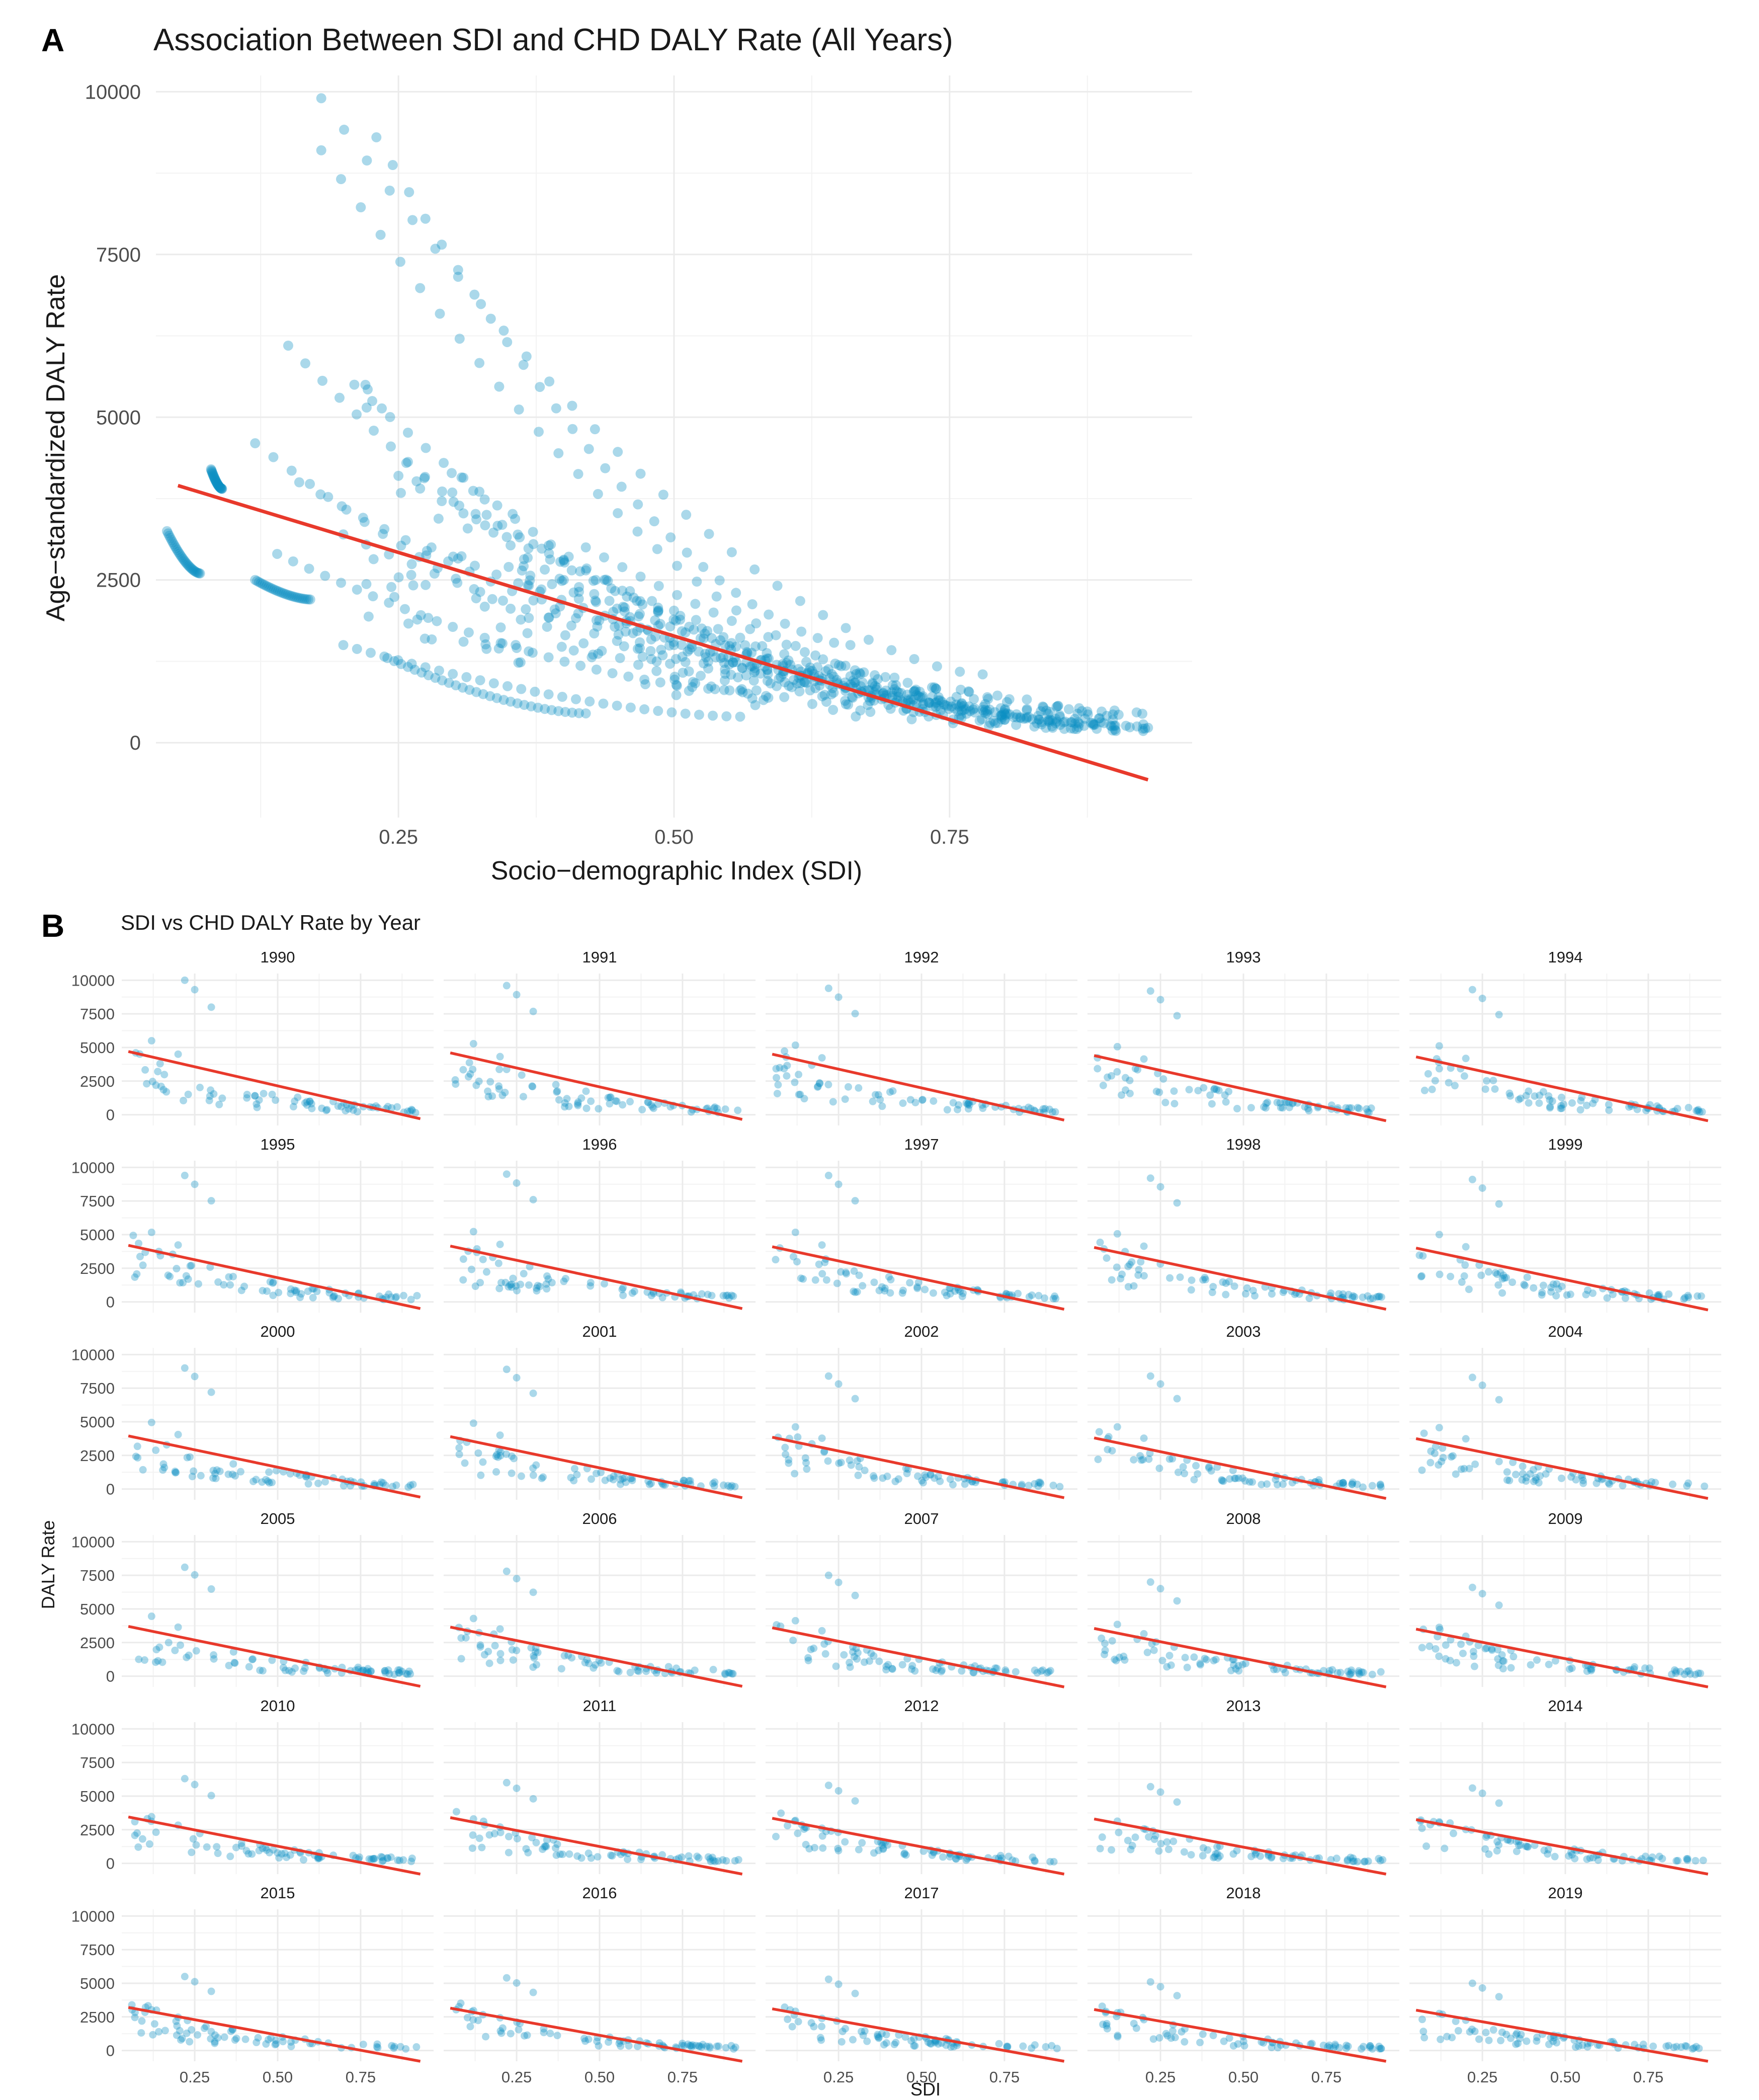 This screenshot has height=2100, width=1759. Describe the element at coordinates (113, 92) in the screenshot. I see `panel-a-y-tick-label: 10000` at that location.